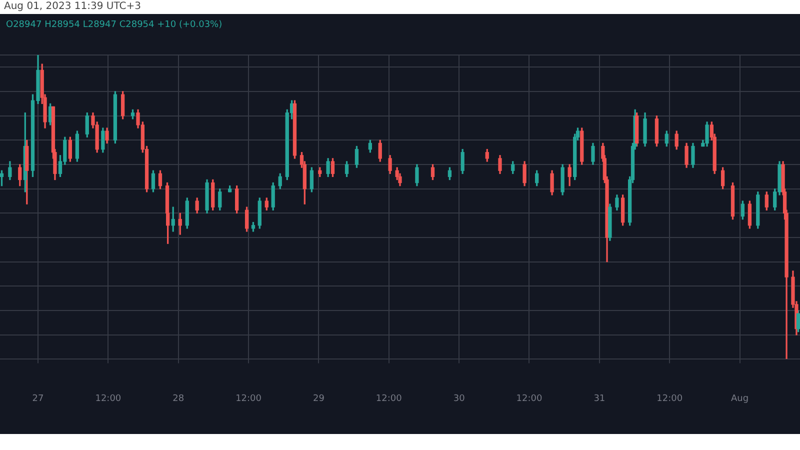 This screenshot has width=800, height=450. Describe the element at coordinates (318, 399) in the screenshot. I see `x-tick-label: 29` at that location.